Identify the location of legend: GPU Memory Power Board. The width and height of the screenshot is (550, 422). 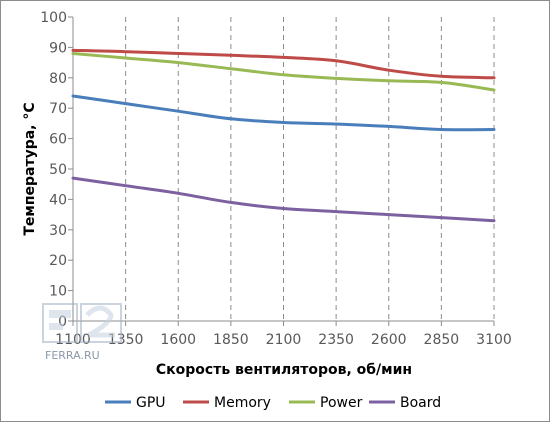
(273, 403).